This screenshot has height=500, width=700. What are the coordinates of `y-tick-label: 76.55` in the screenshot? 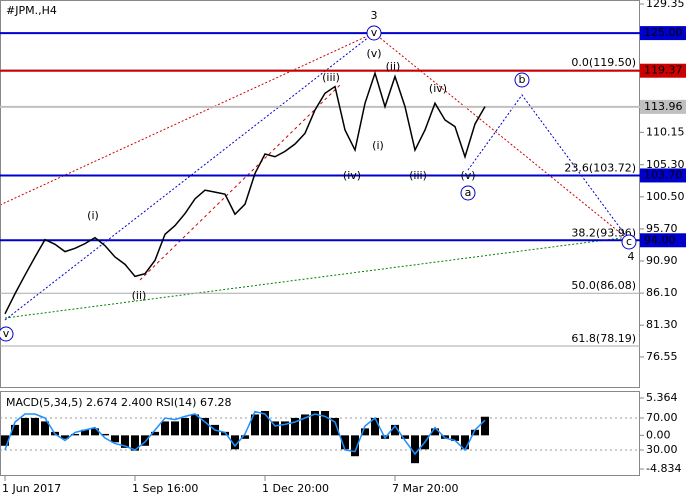 It's located at (662, 356).